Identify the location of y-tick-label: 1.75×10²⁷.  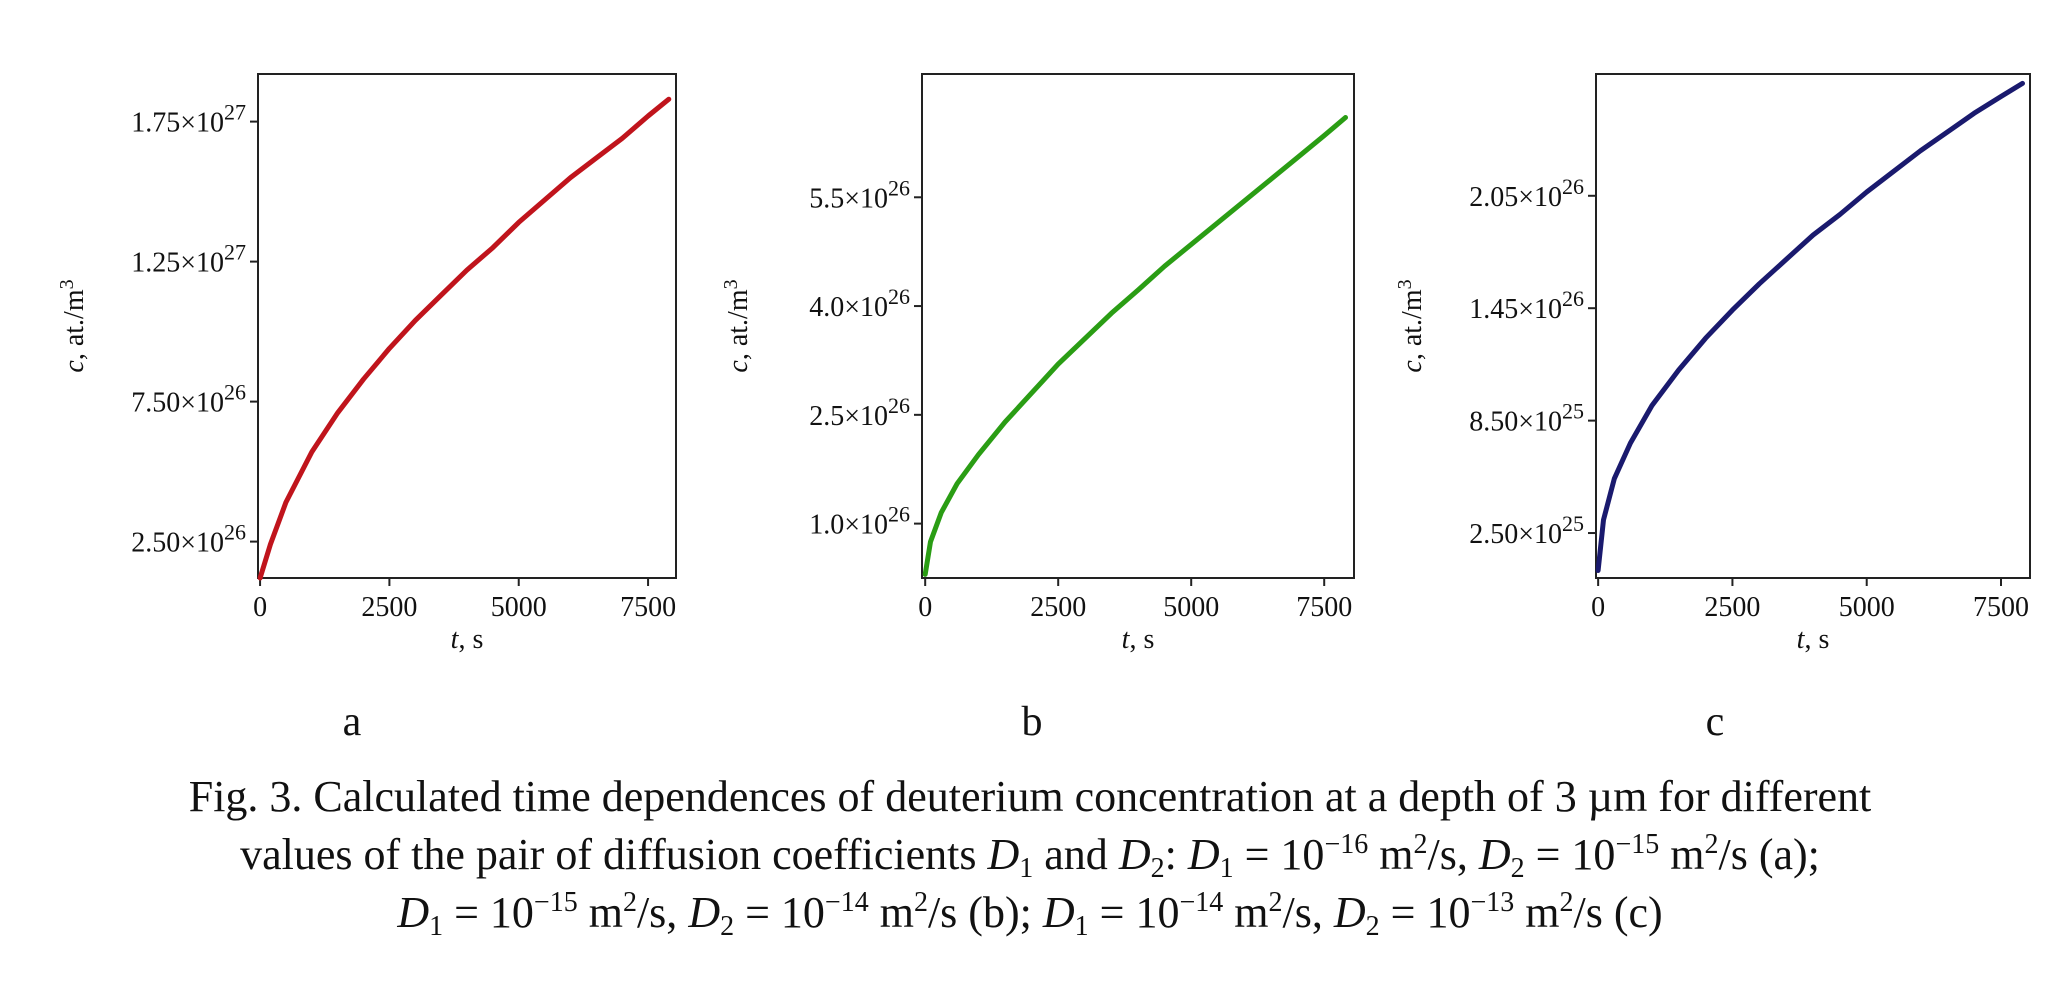
(188, 119).